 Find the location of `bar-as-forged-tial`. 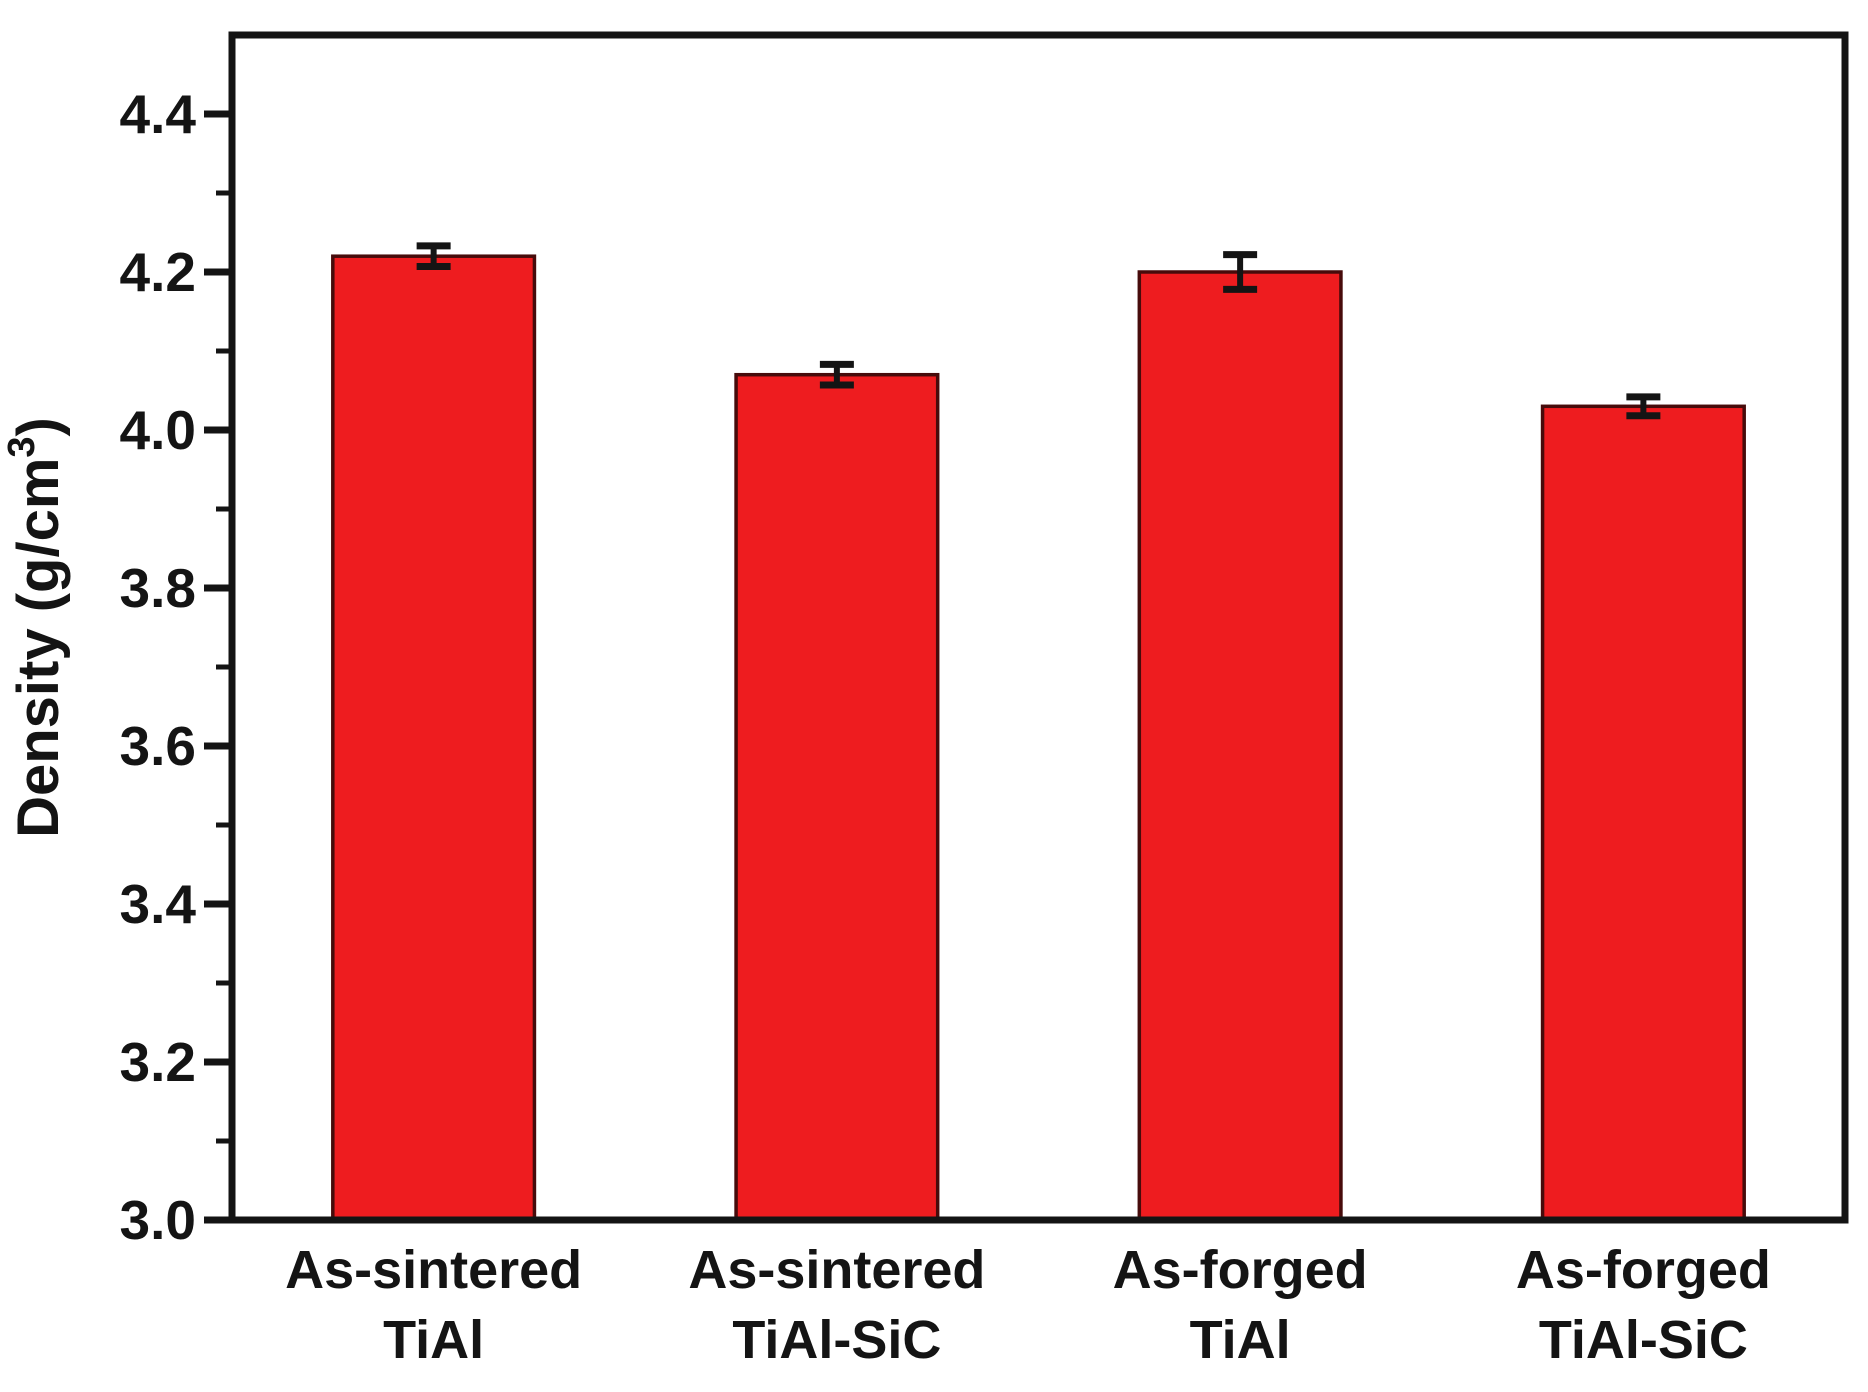

bar-as-forged-tial is located at coordinates (1240, 746).